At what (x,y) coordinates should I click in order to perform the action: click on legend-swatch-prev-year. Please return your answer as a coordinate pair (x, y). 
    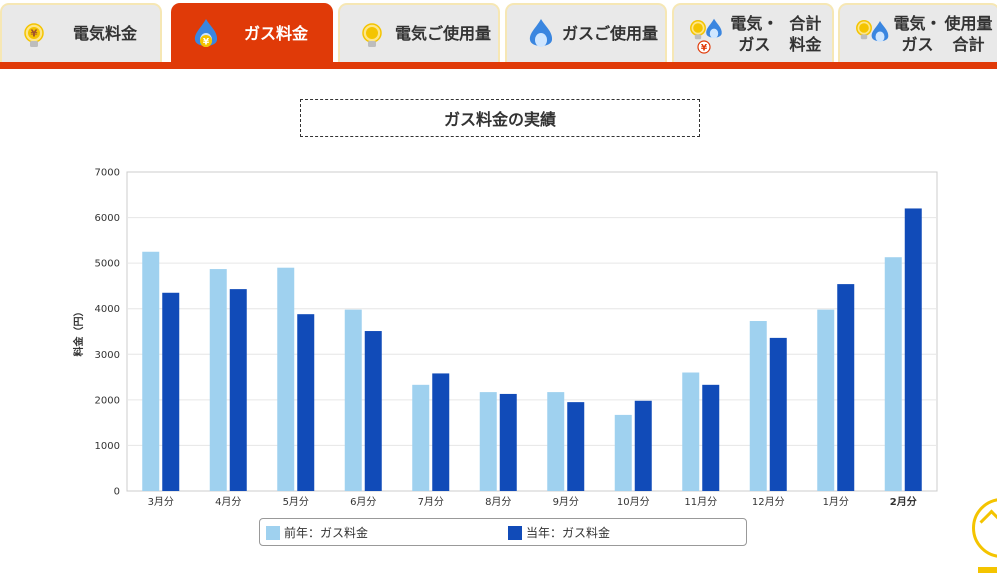
    Looking at the image, I should click on (273, 532).